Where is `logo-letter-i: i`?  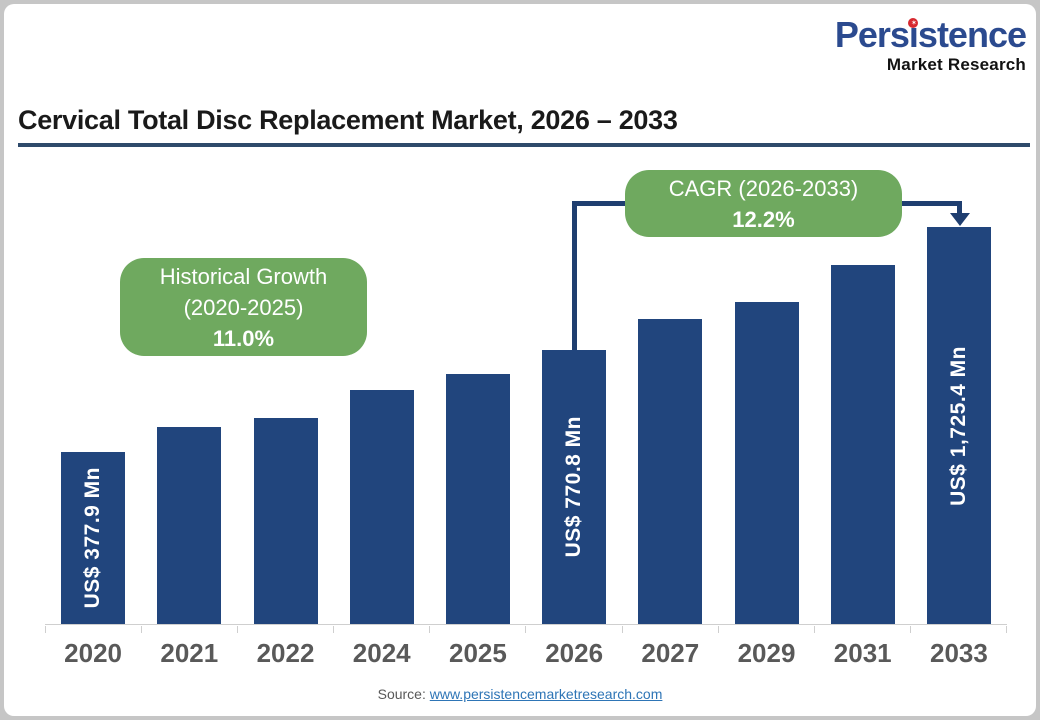 logo-letter-i: i is located at coordinates (913, 34).